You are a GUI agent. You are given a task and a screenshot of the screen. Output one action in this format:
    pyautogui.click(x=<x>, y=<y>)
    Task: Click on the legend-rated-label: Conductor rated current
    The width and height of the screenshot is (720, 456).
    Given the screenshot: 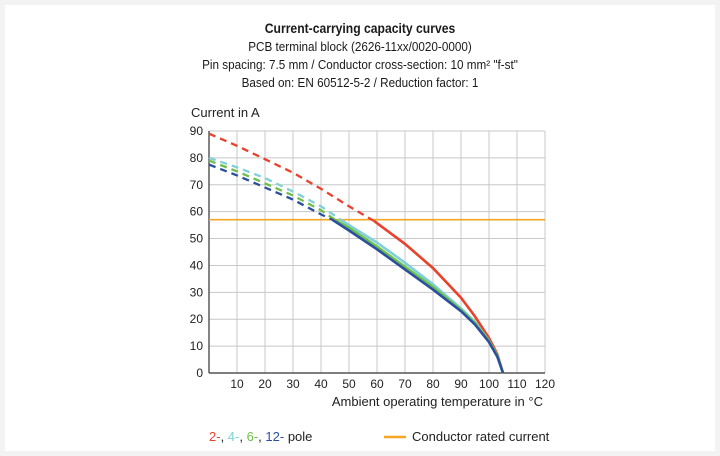 What is the action you would take?
    pyautogui.click(x=481, y=436)
    